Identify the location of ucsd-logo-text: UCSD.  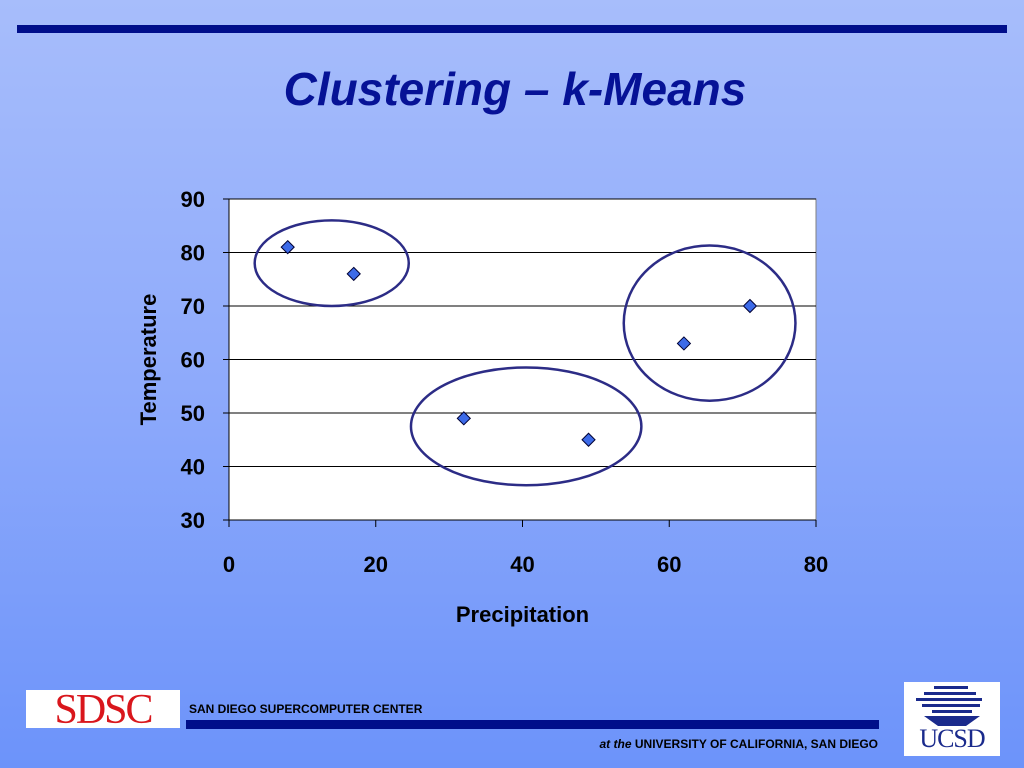
(952, 738).